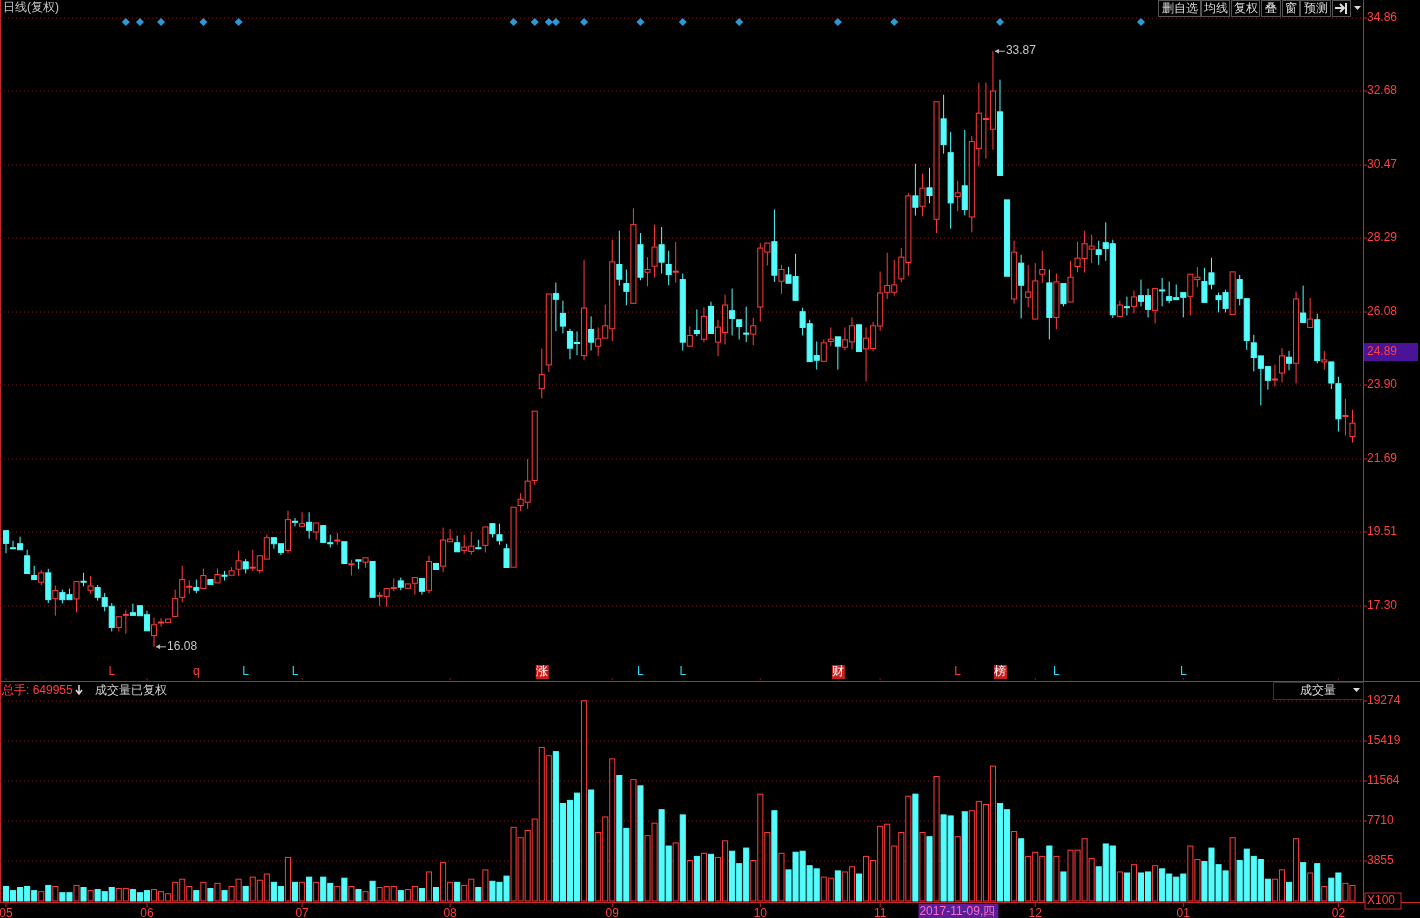 The width and height of the screenshot is (1420, 918). What do you see at coordinates (1381, 860) in the screenshot?
I see `y-tick-label: 3855` at bounding box center [1381, 860].